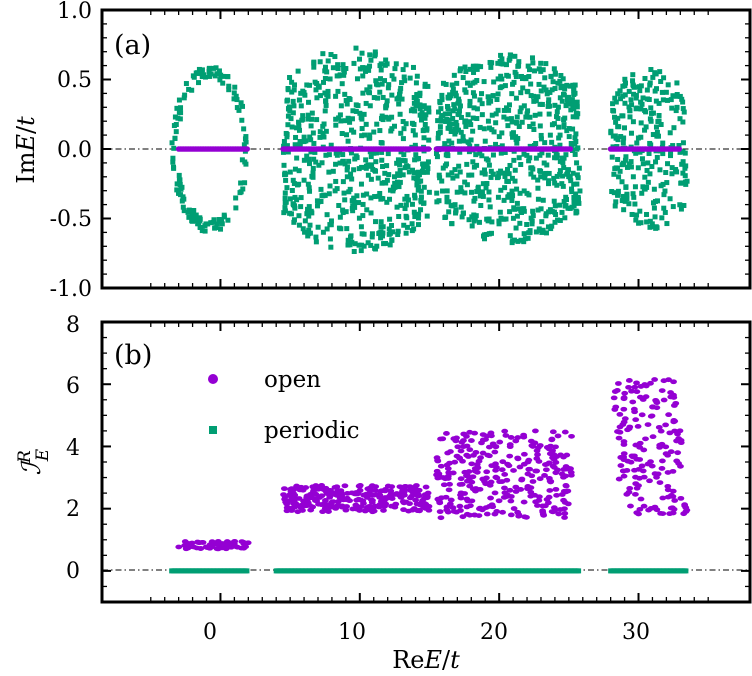  Describe the element at coordinates (71, 289) in the screenshot. I see `panel-a-ytick-label: -1.0` at that location.